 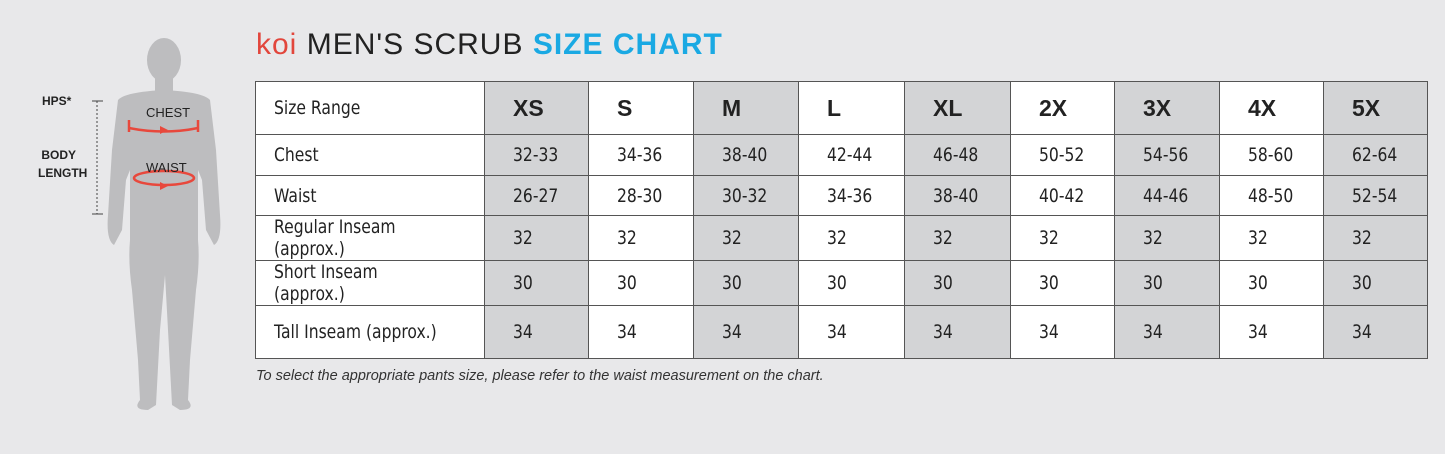 What do you see at coordinates (156, 224) in the screenshot?
I see `human-silhouette-icon` at bounding box center [156, 224].